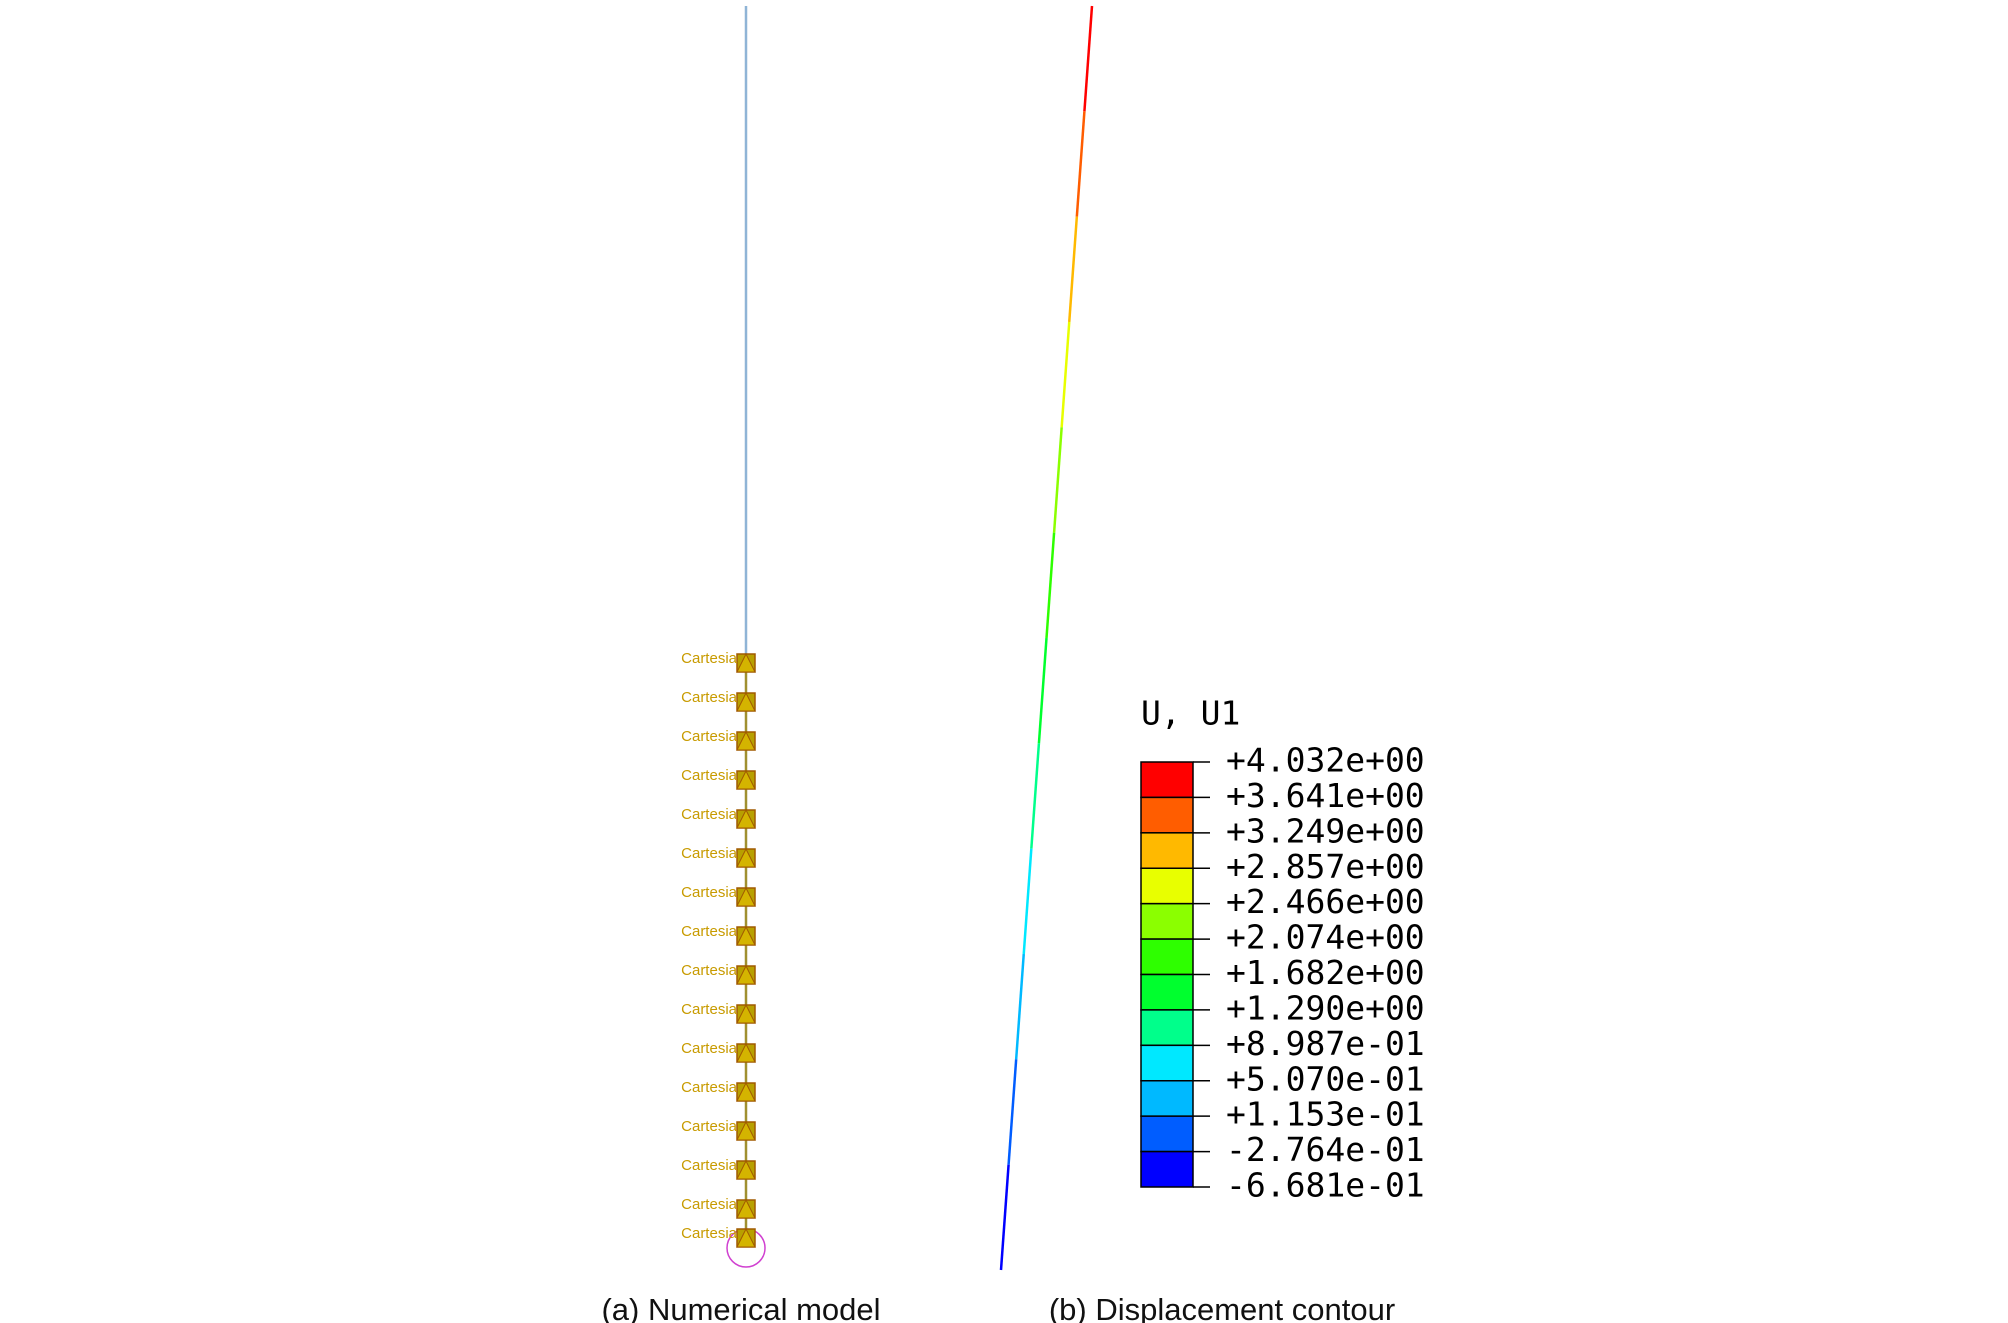 The image size is (2008, 1323). Describe the element at coordinates (1325, 1043) in the screenshot. I see `legend-label: +8.987e-01` at that location.